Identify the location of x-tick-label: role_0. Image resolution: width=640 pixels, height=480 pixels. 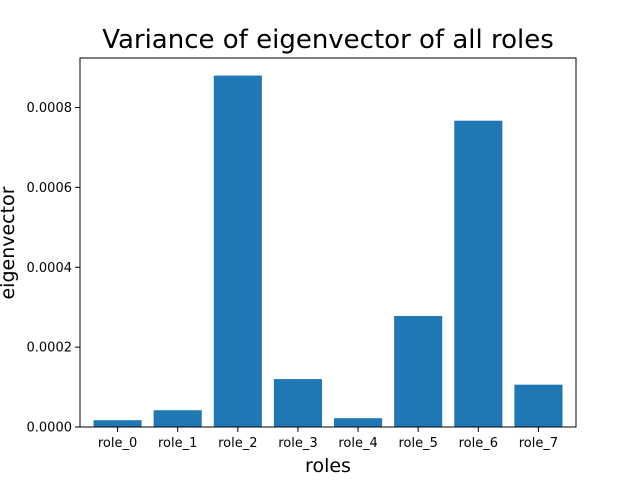
(117, 443).